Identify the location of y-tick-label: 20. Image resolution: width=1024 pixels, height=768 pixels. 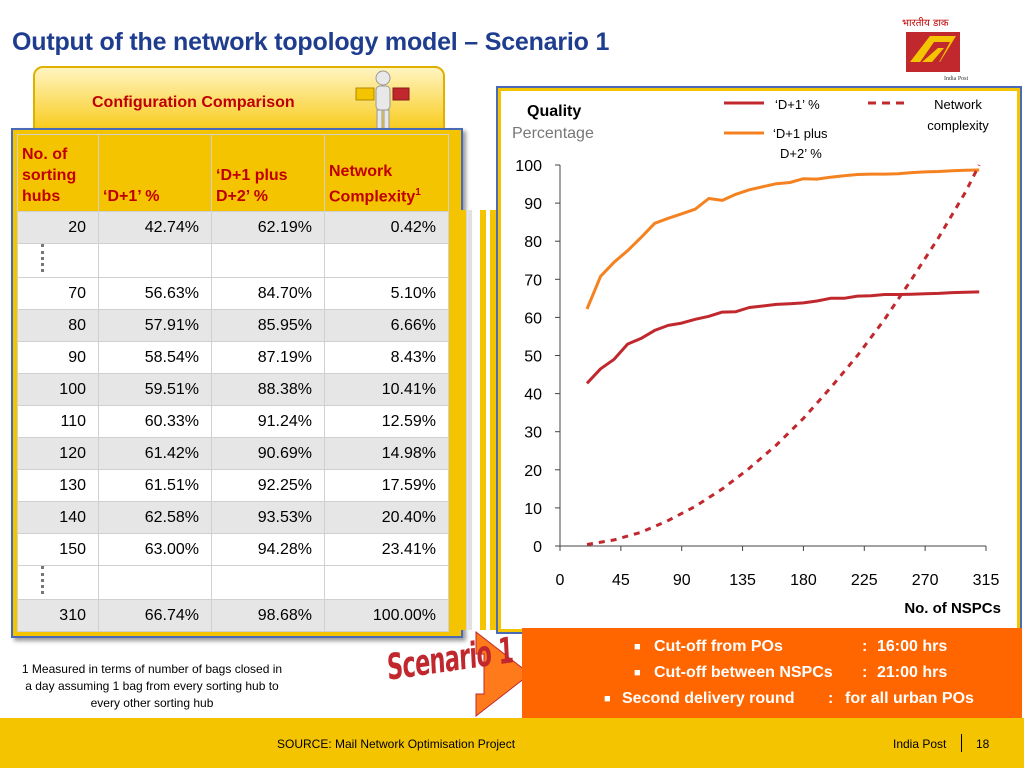
(533, 471).